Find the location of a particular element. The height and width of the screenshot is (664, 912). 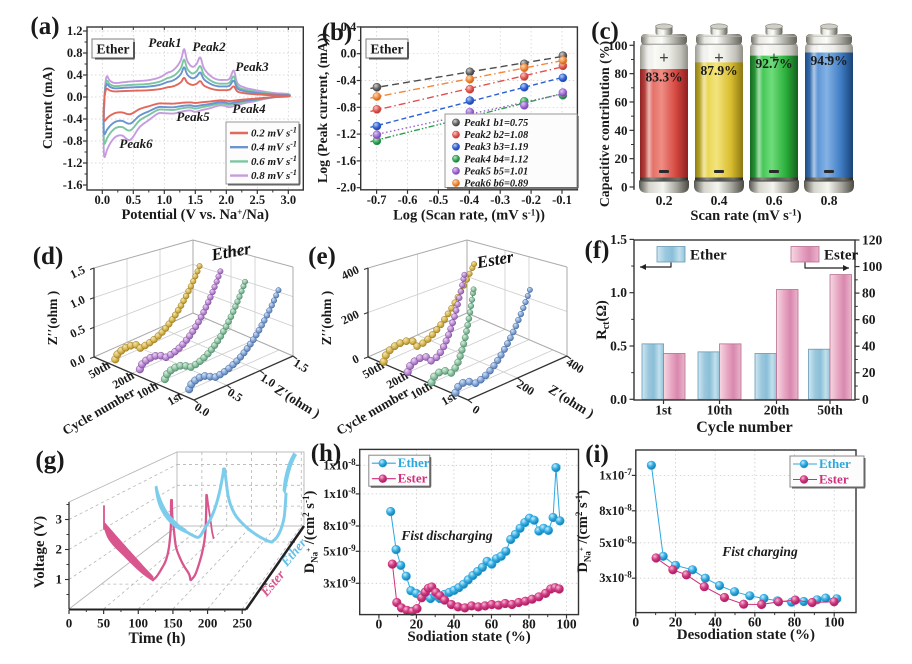

svg-text: 3 is located at coordinates (59, 519).